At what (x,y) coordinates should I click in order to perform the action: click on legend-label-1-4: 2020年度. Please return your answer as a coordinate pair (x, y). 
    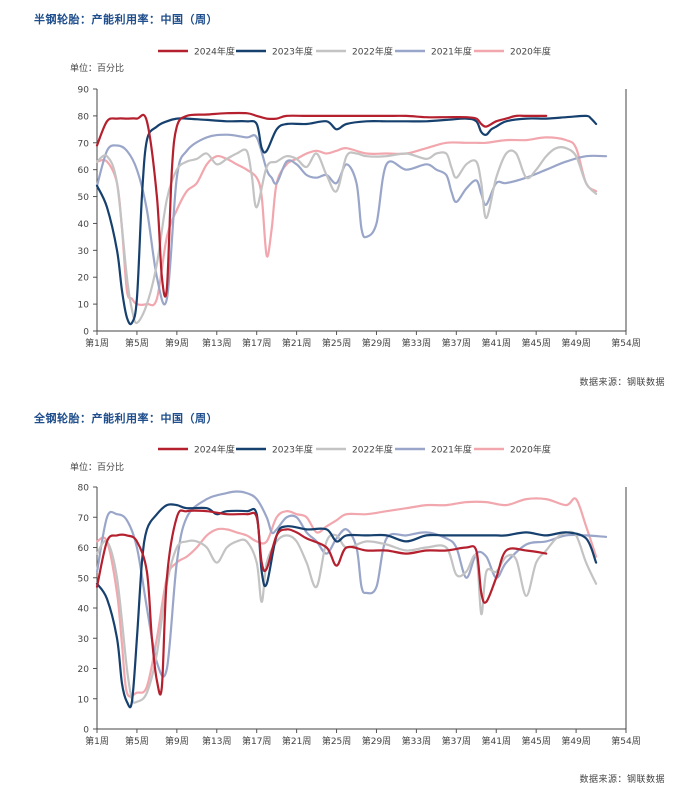
    Looking at the image, I should click on (530, 52).